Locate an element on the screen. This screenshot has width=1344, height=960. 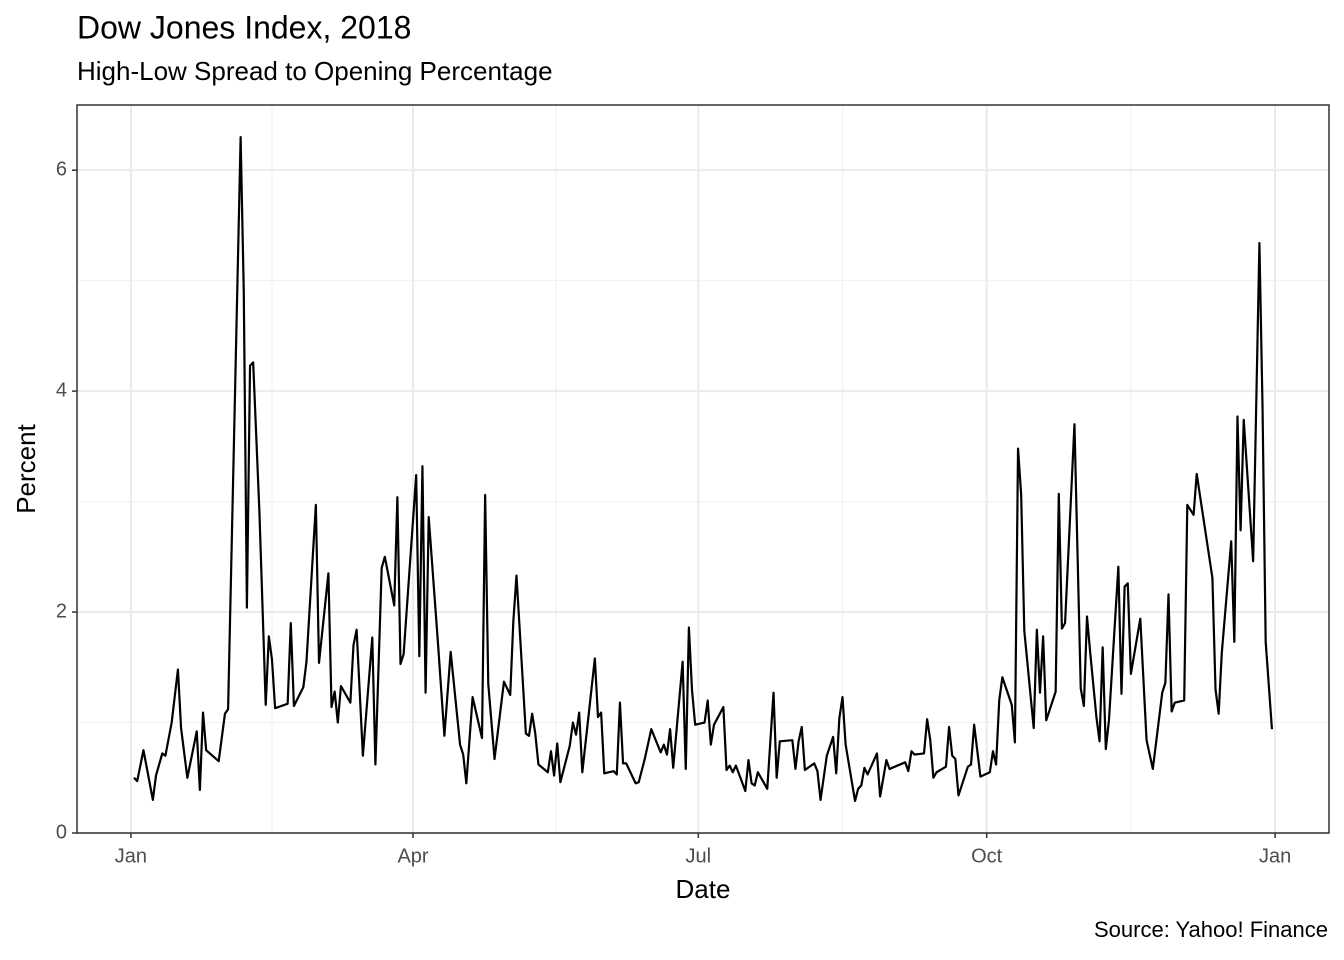
y-tick-label: 4 is located at coordinates (61, 390).